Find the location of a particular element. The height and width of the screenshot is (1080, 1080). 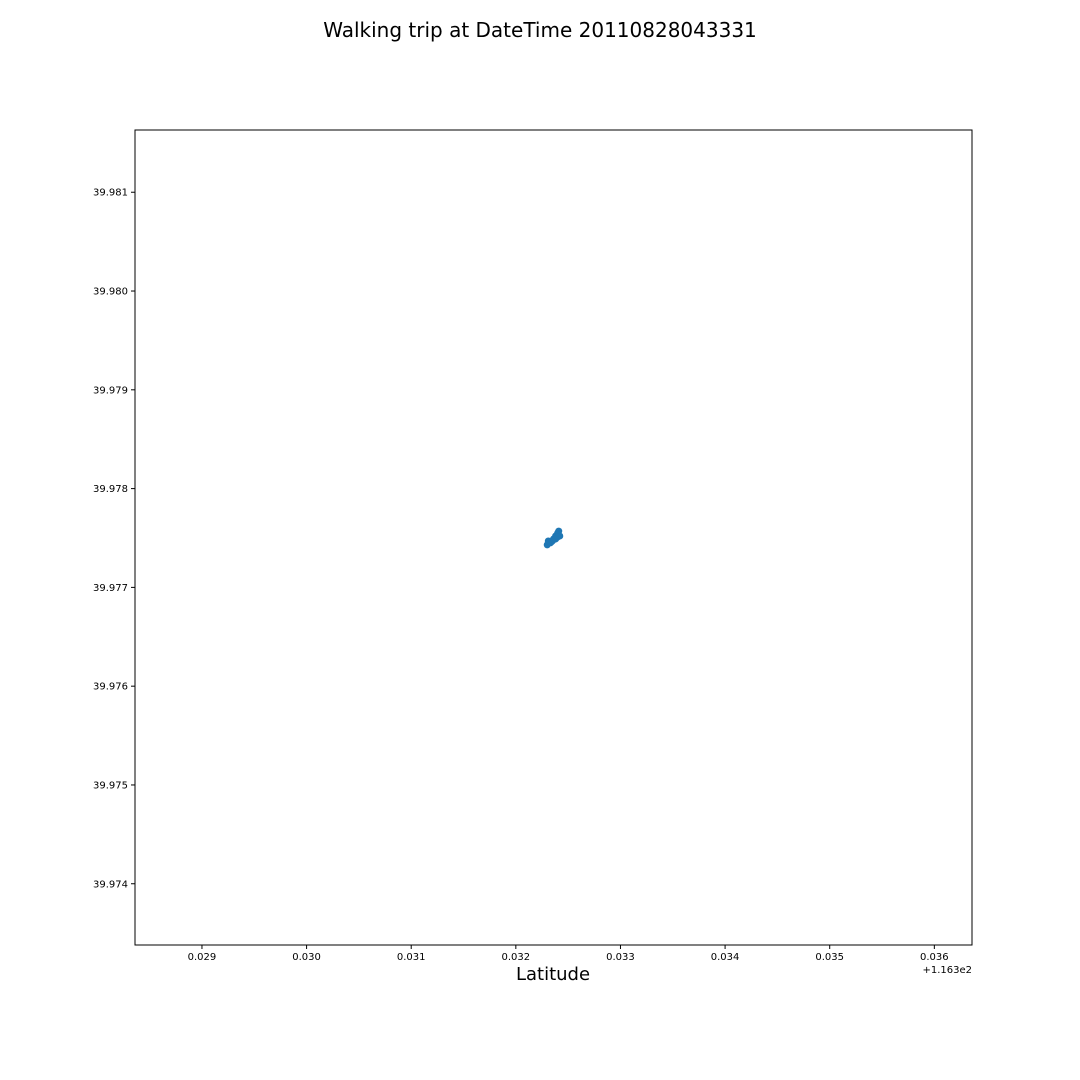

y-tick-label: 39.974 is located at coordinates (110, 884).